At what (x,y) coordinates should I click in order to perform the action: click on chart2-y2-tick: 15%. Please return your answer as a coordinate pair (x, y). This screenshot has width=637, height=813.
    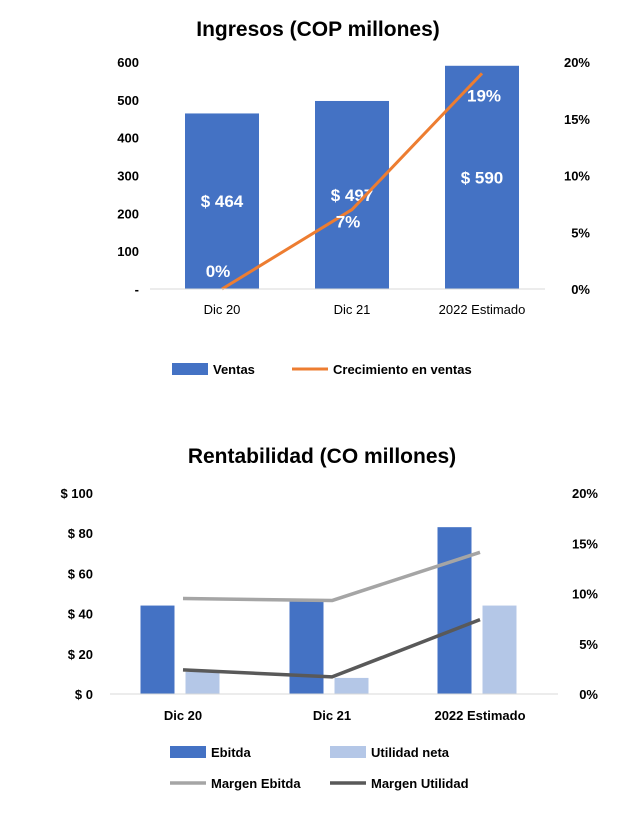
    Looking at the image, I should click on (585, 543).